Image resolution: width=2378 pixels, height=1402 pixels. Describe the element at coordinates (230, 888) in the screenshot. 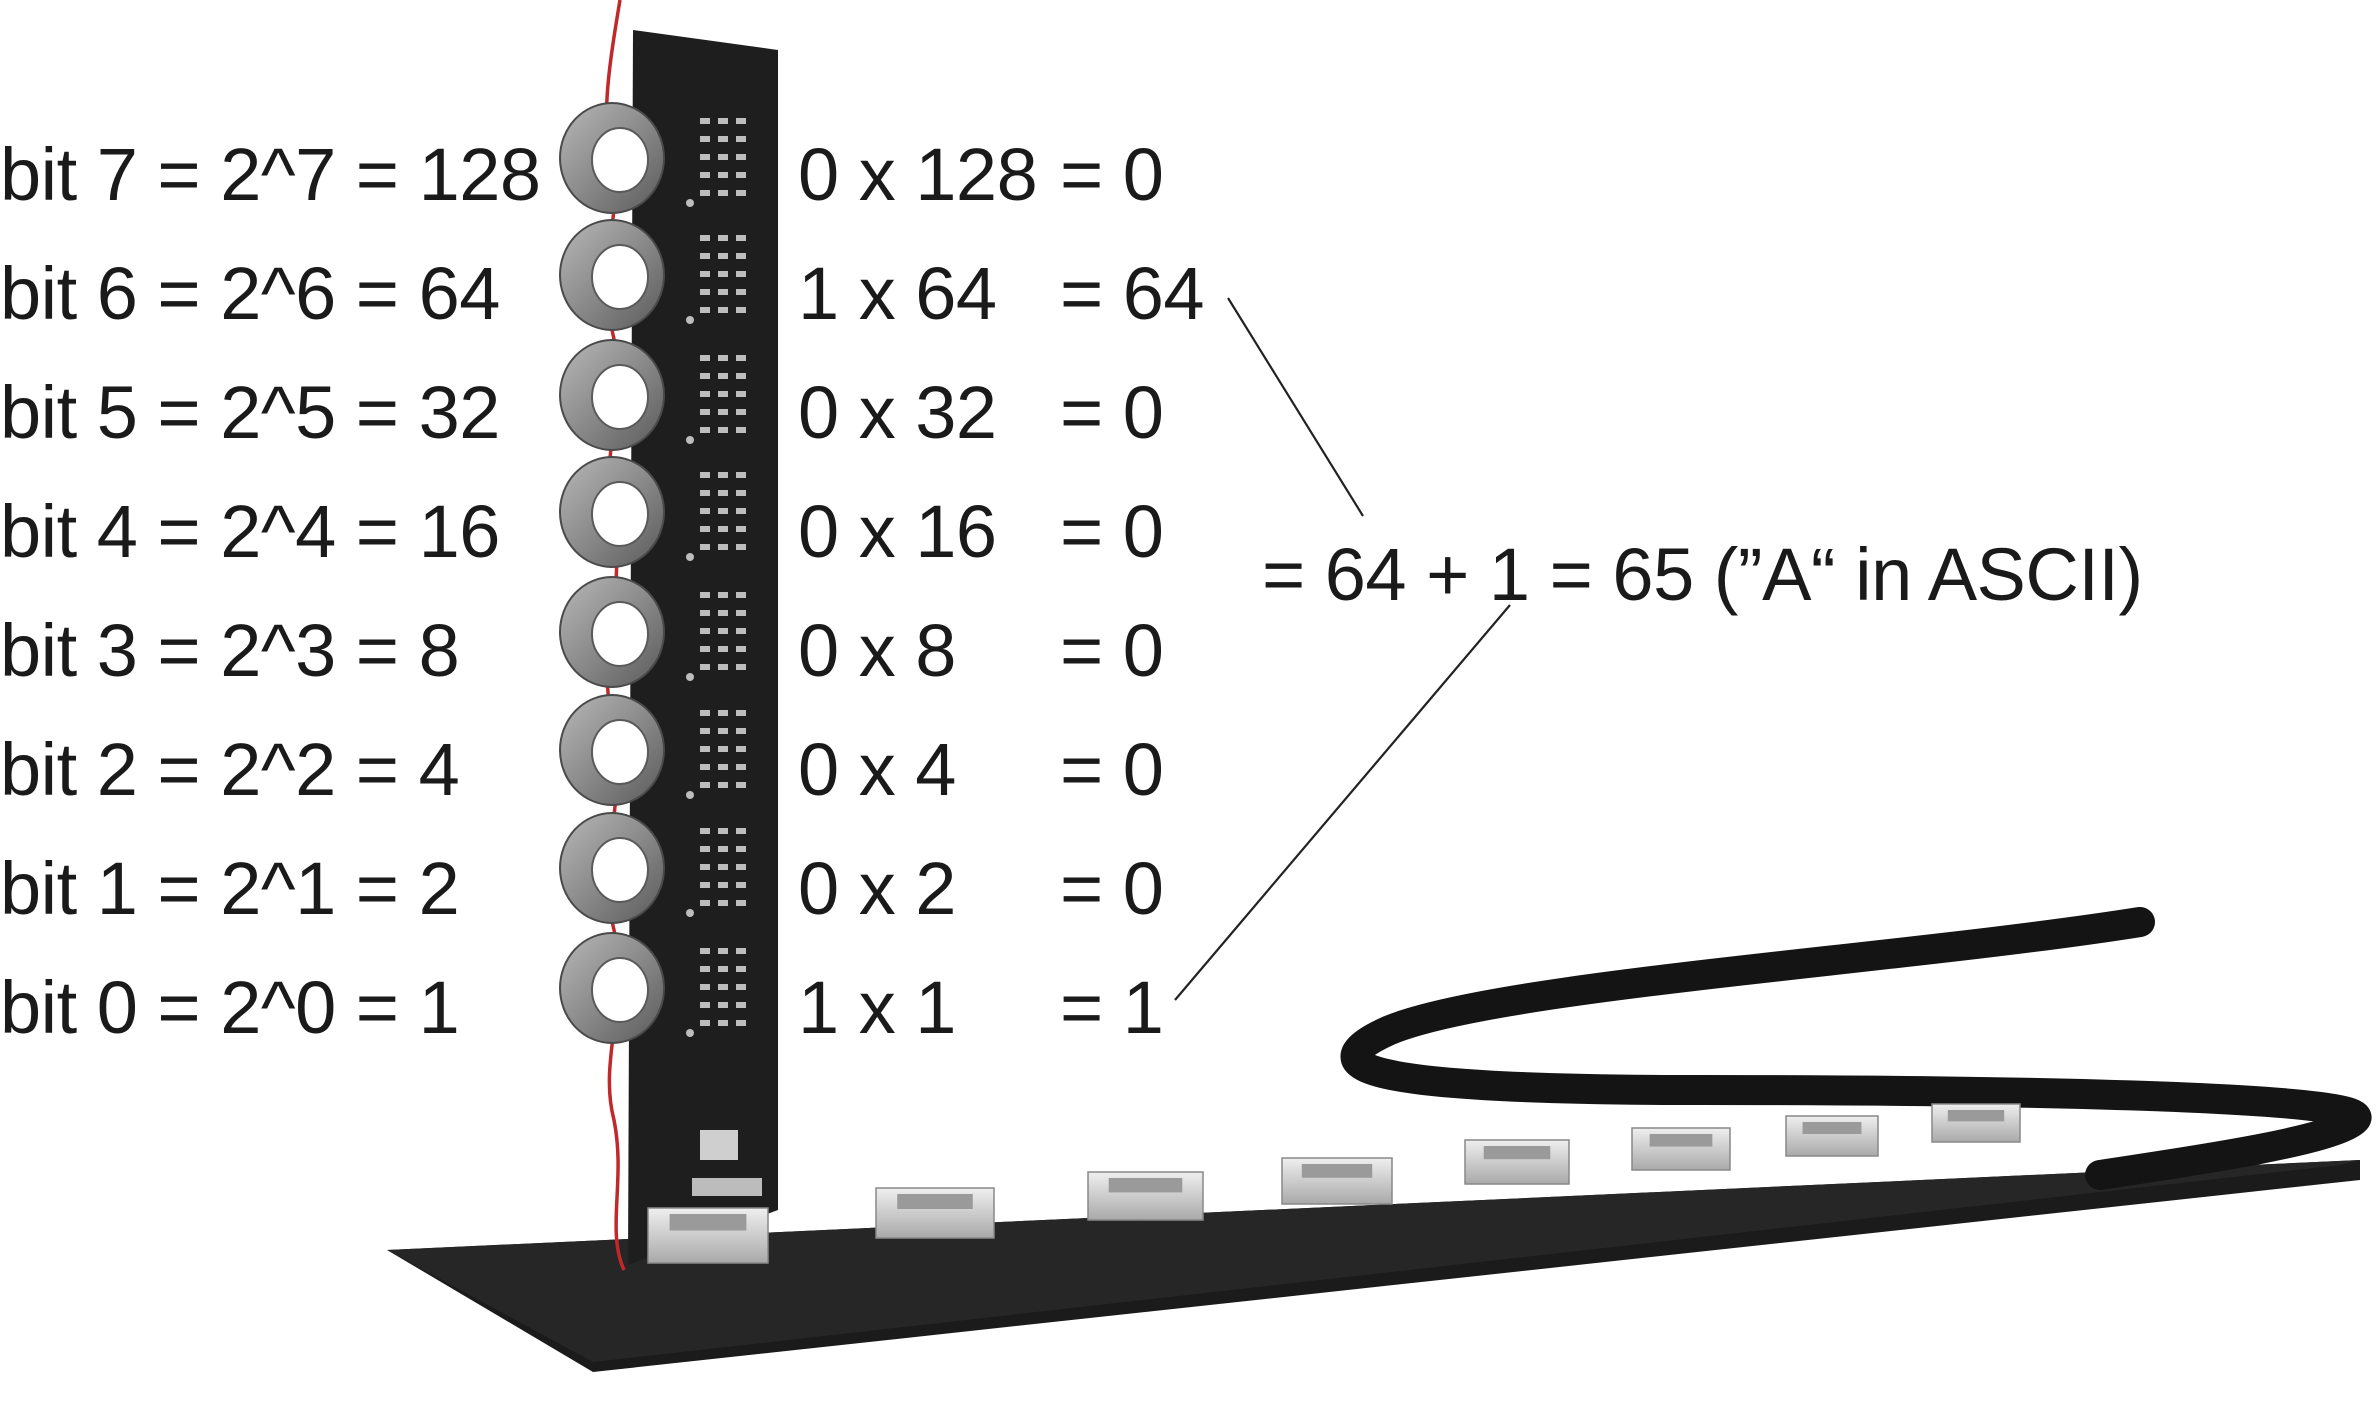

I see `bit-label: bit 1 = 2^1 = 2` at that location.